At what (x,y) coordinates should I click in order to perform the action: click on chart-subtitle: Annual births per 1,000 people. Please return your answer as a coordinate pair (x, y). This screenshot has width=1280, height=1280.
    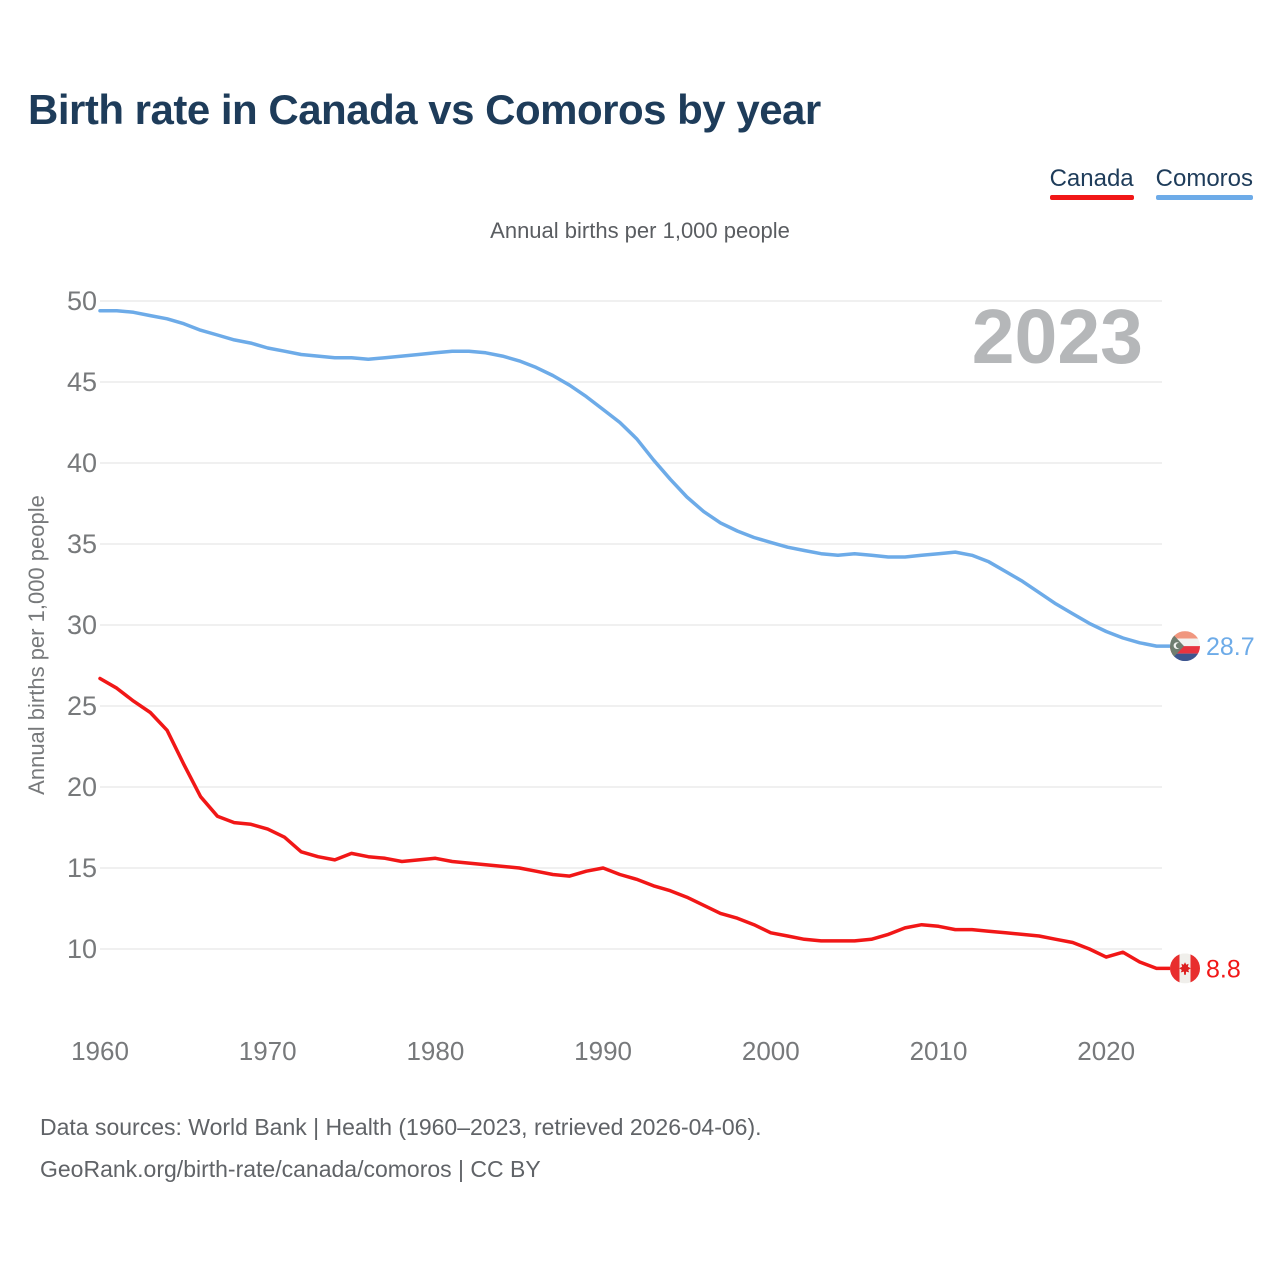
    Looking at the image, I should click on (640, 230).